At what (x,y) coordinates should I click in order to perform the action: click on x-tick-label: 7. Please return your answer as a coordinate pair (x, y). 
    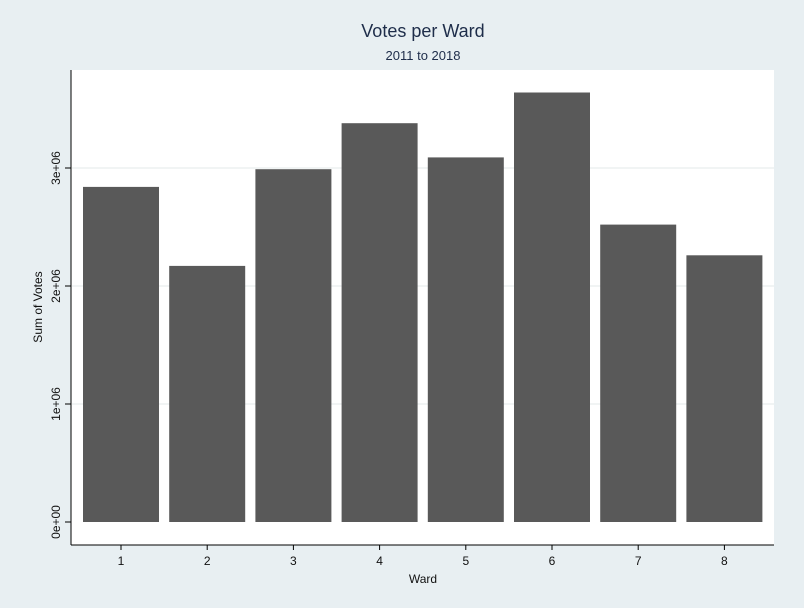
    Looking at the image, I should click on (638, 561).